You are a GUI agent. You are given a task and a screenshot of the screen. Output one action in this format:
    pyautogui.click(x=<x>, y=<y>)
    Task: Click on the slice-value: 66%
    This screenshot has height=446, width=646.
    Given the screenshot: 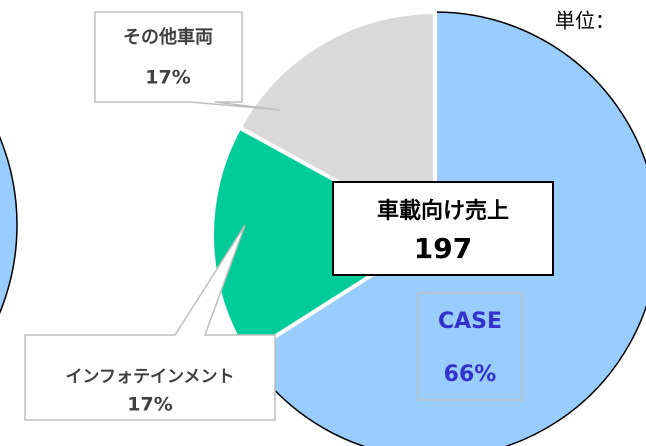 What is the action you would take?
    pyautogui.click(x=470, y=374)
    